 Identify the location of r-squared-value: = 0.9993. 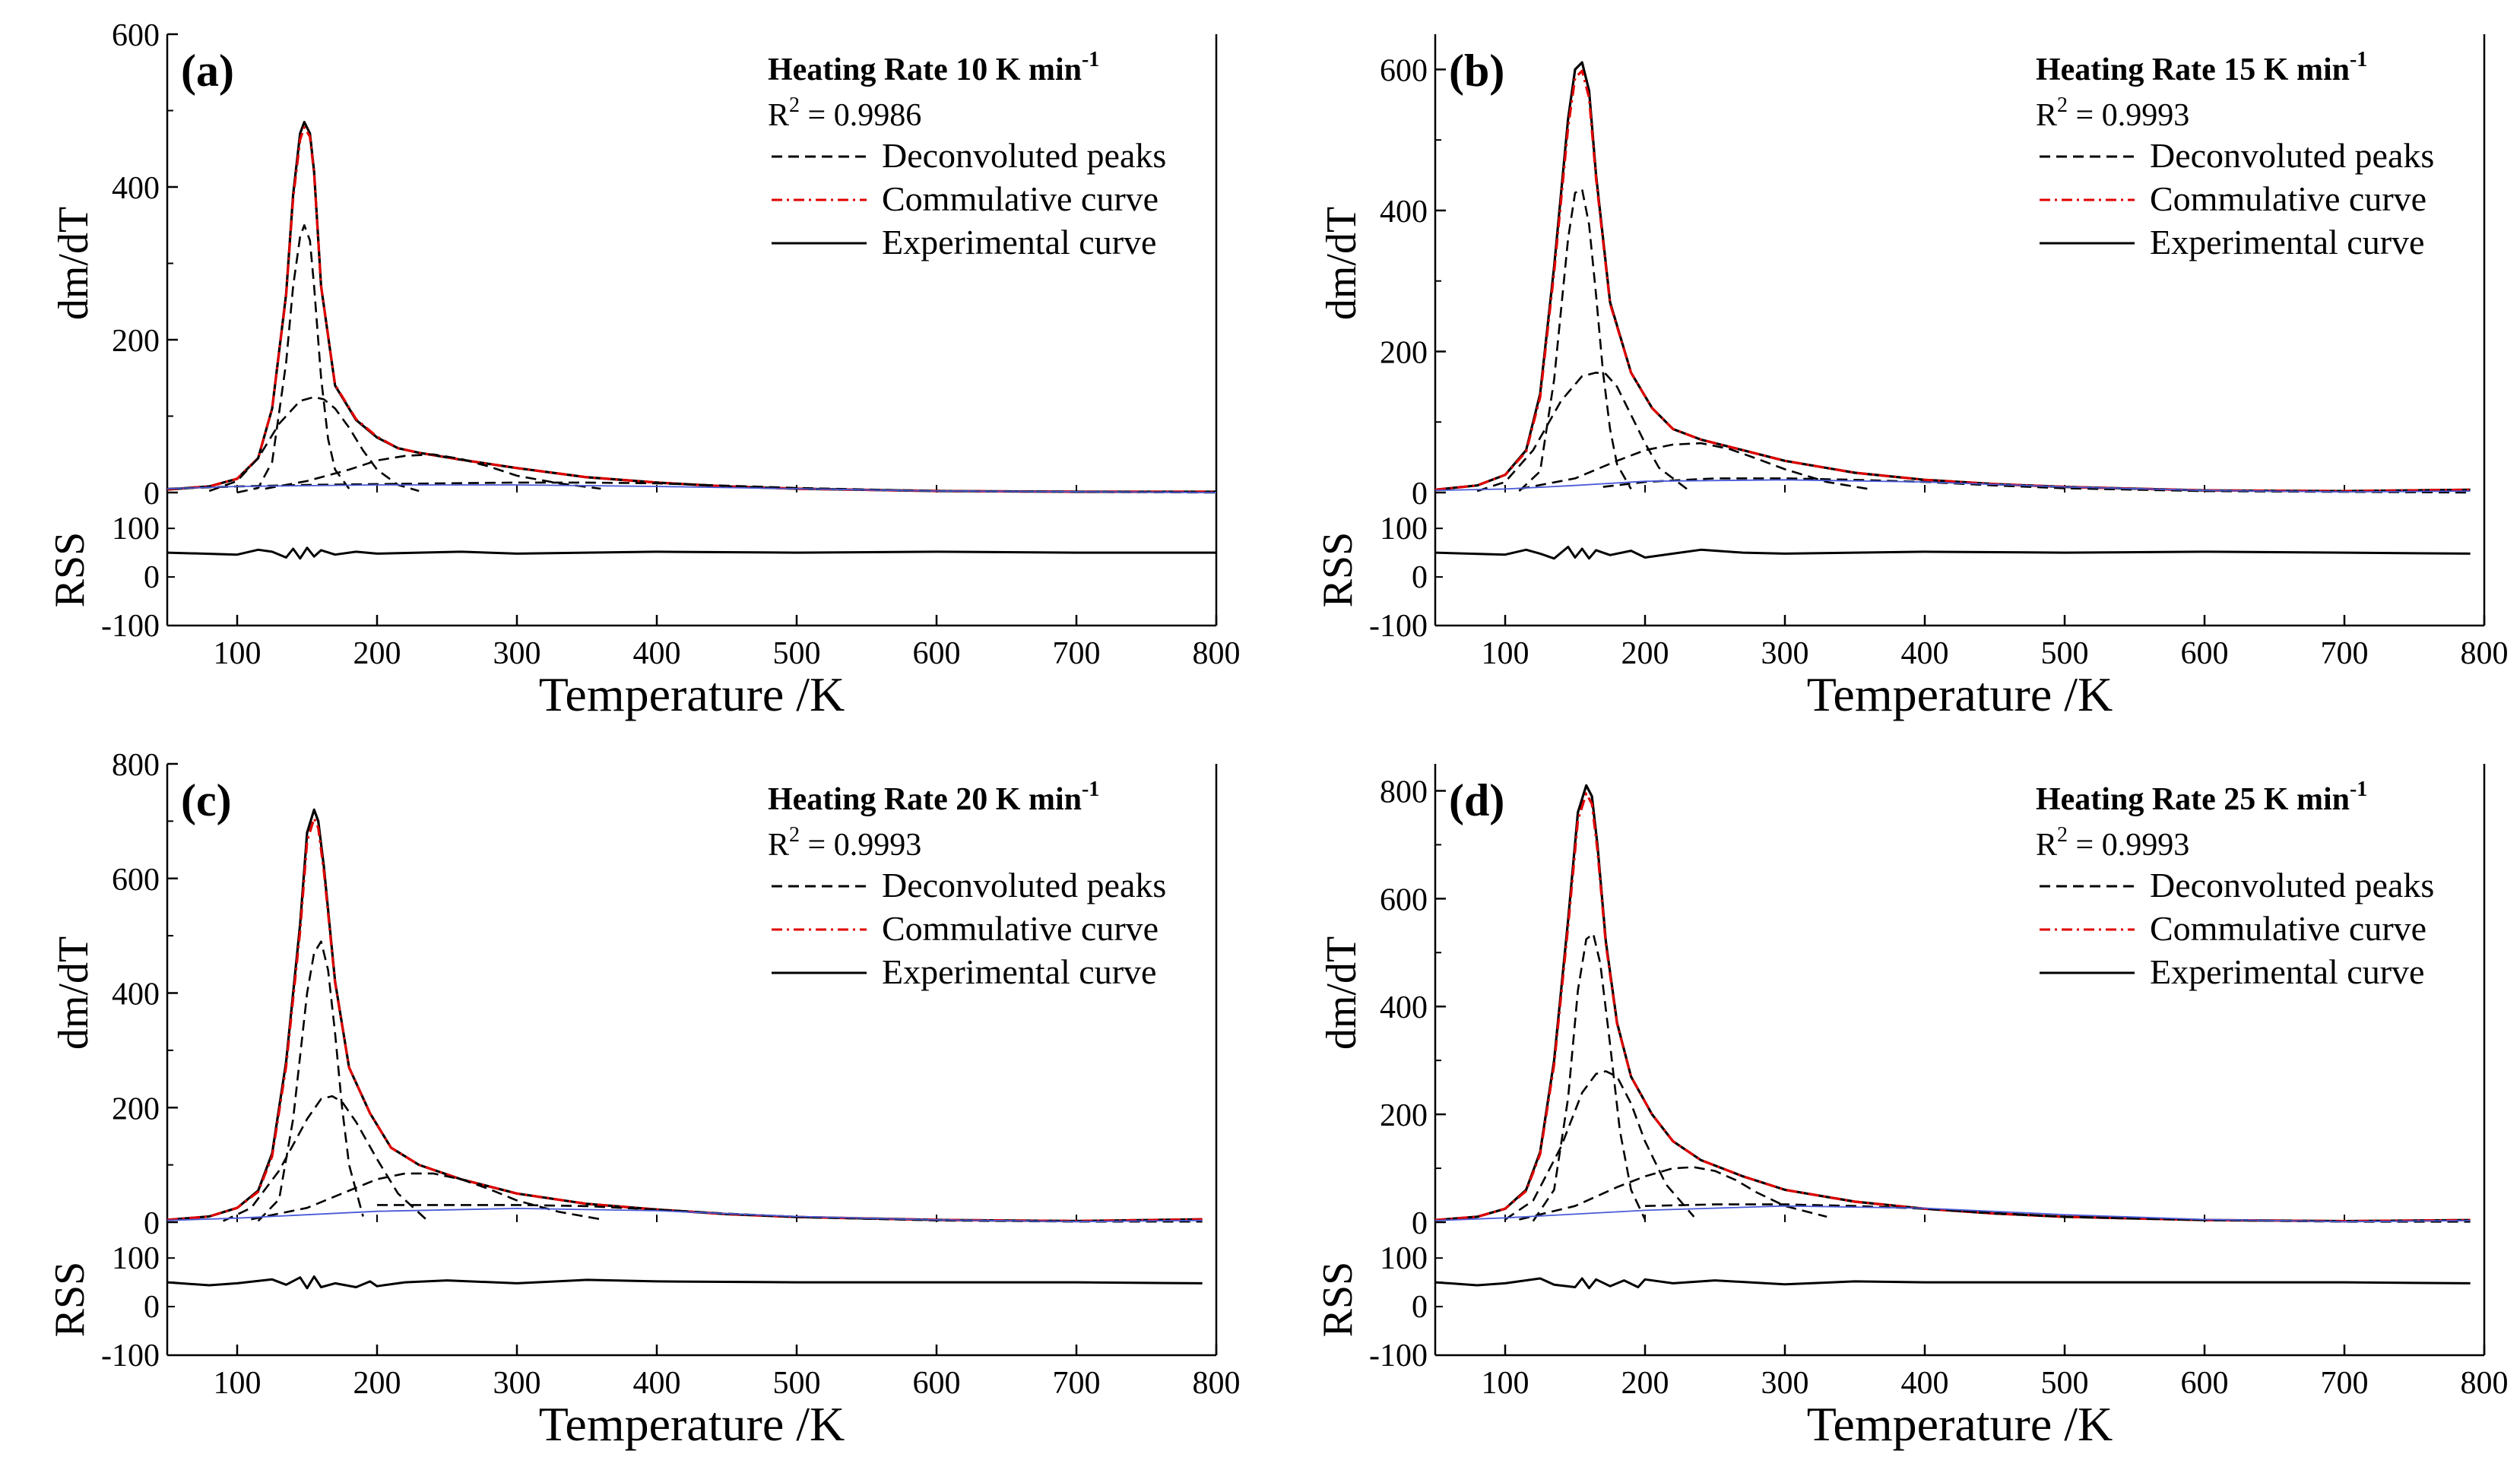
(2128, 845).